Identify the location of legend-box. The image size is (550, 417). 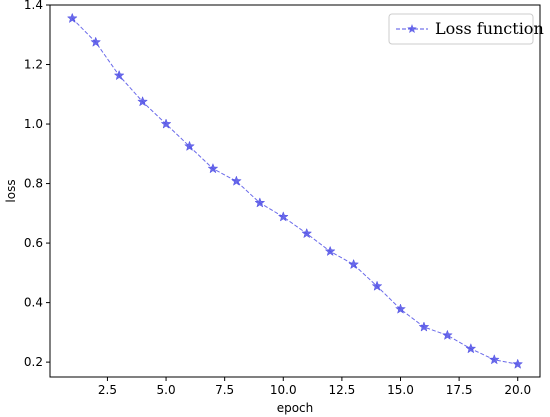
(461, 29).